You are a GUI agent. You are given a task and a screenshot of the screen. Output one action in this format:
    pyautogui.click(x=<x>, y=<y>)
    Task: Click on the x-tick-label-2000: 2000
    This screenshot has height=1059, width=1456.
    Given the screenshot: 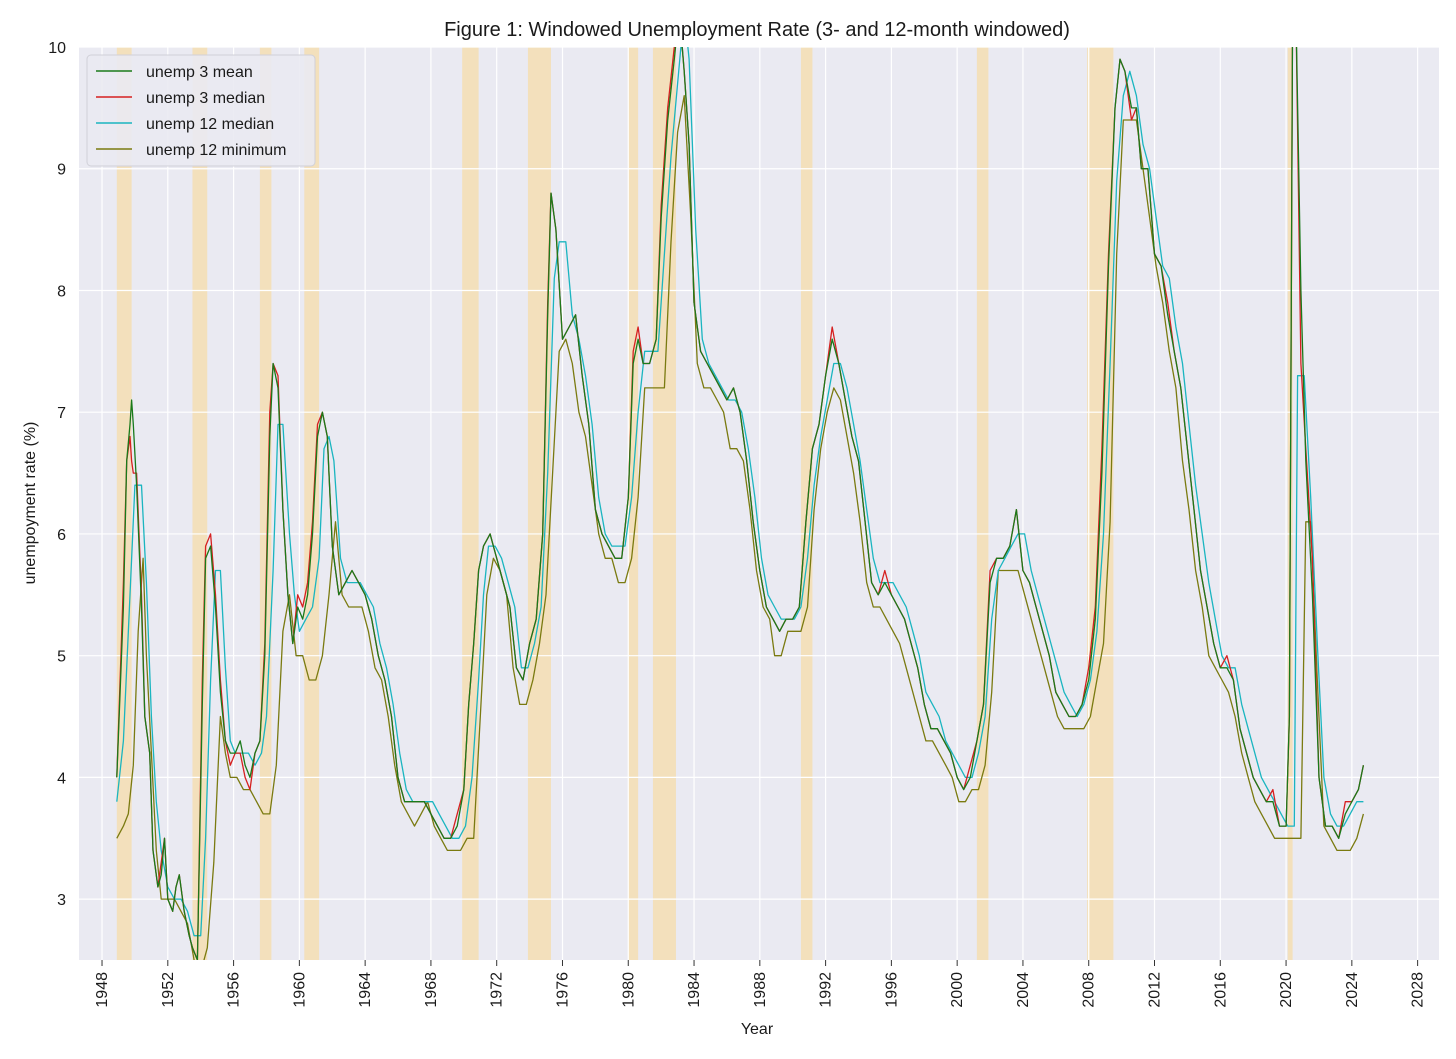 What is the action you would take?
    pyautogui.click(x=957, y=990)
    